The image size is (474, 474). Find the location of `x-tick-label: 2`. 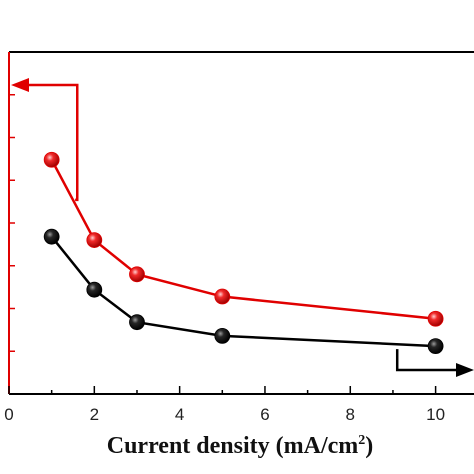

x-tick-label: 2 is located at coordinates (94, 414).